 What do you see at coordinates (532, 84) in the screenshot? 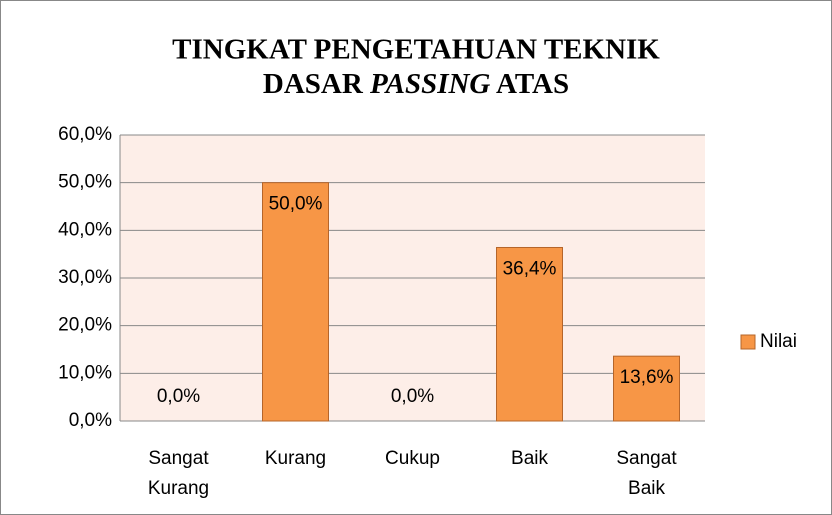
I see `title-part: ATAS` at bounding box center [532, 84].